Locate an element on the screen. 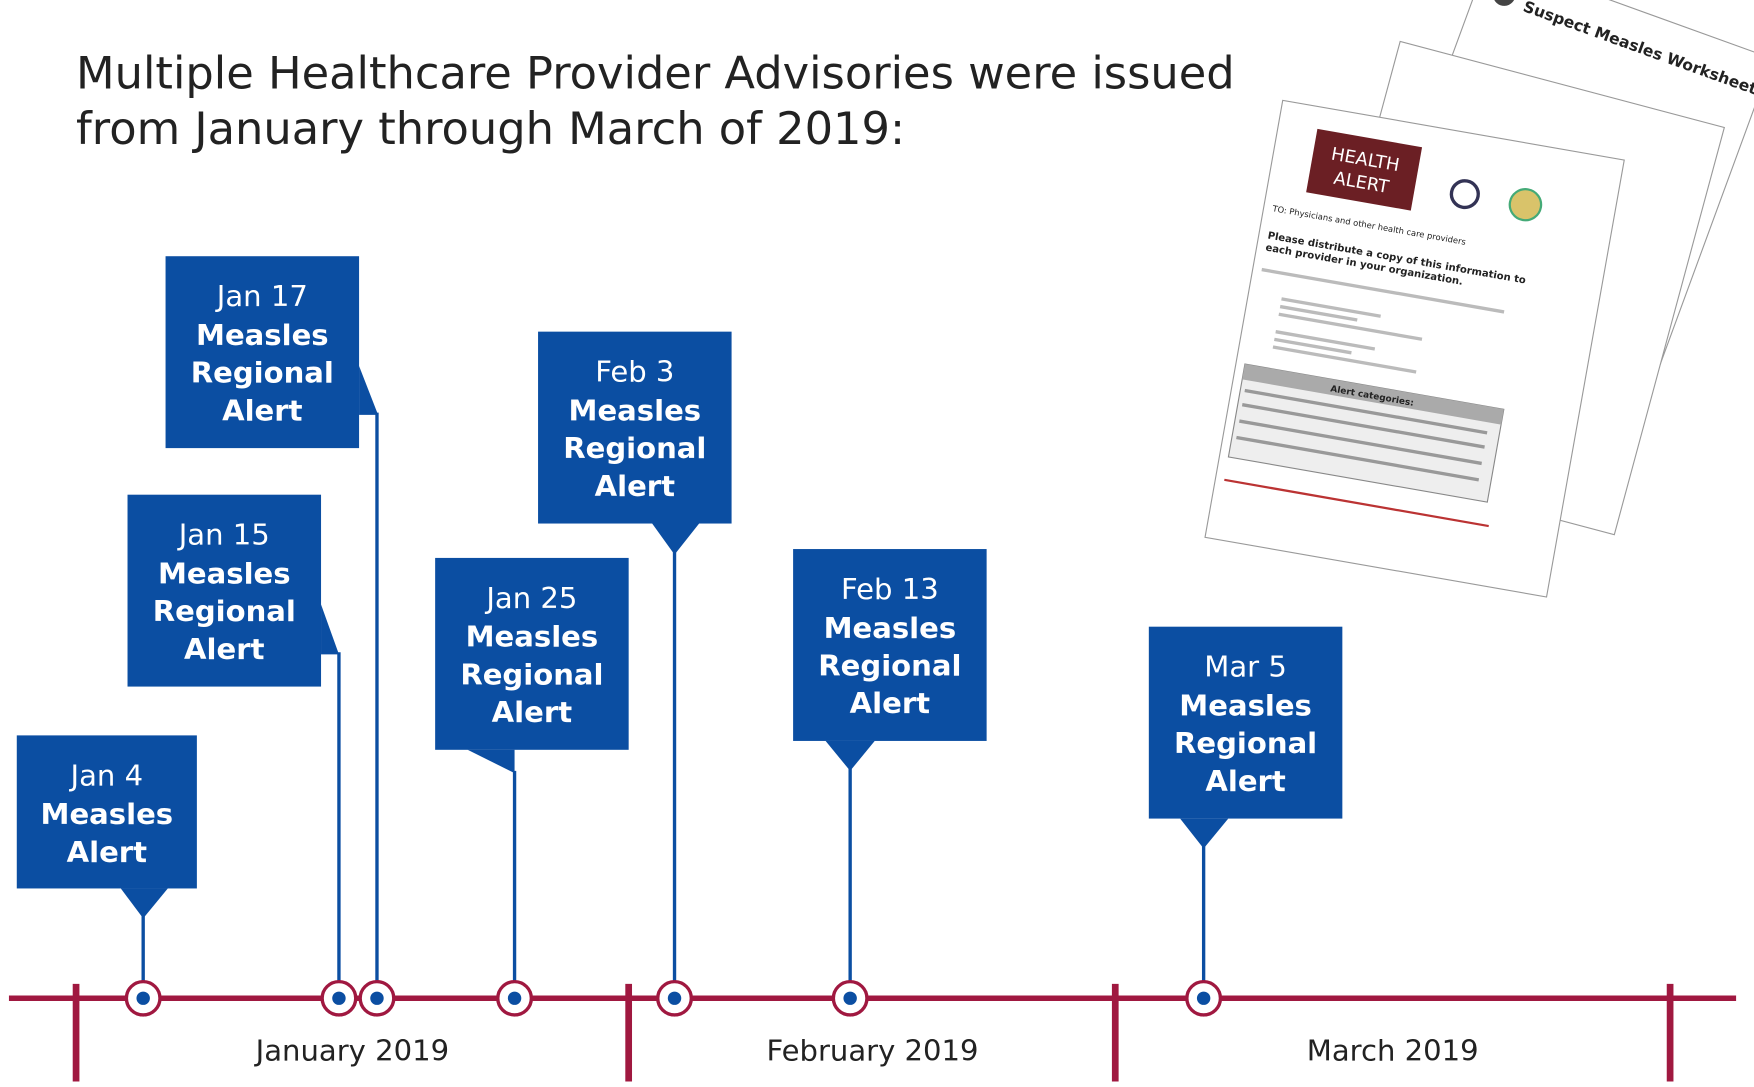 This screenshot has height=1087, width=1754. categories-header is located at coordinates (1373, 394).